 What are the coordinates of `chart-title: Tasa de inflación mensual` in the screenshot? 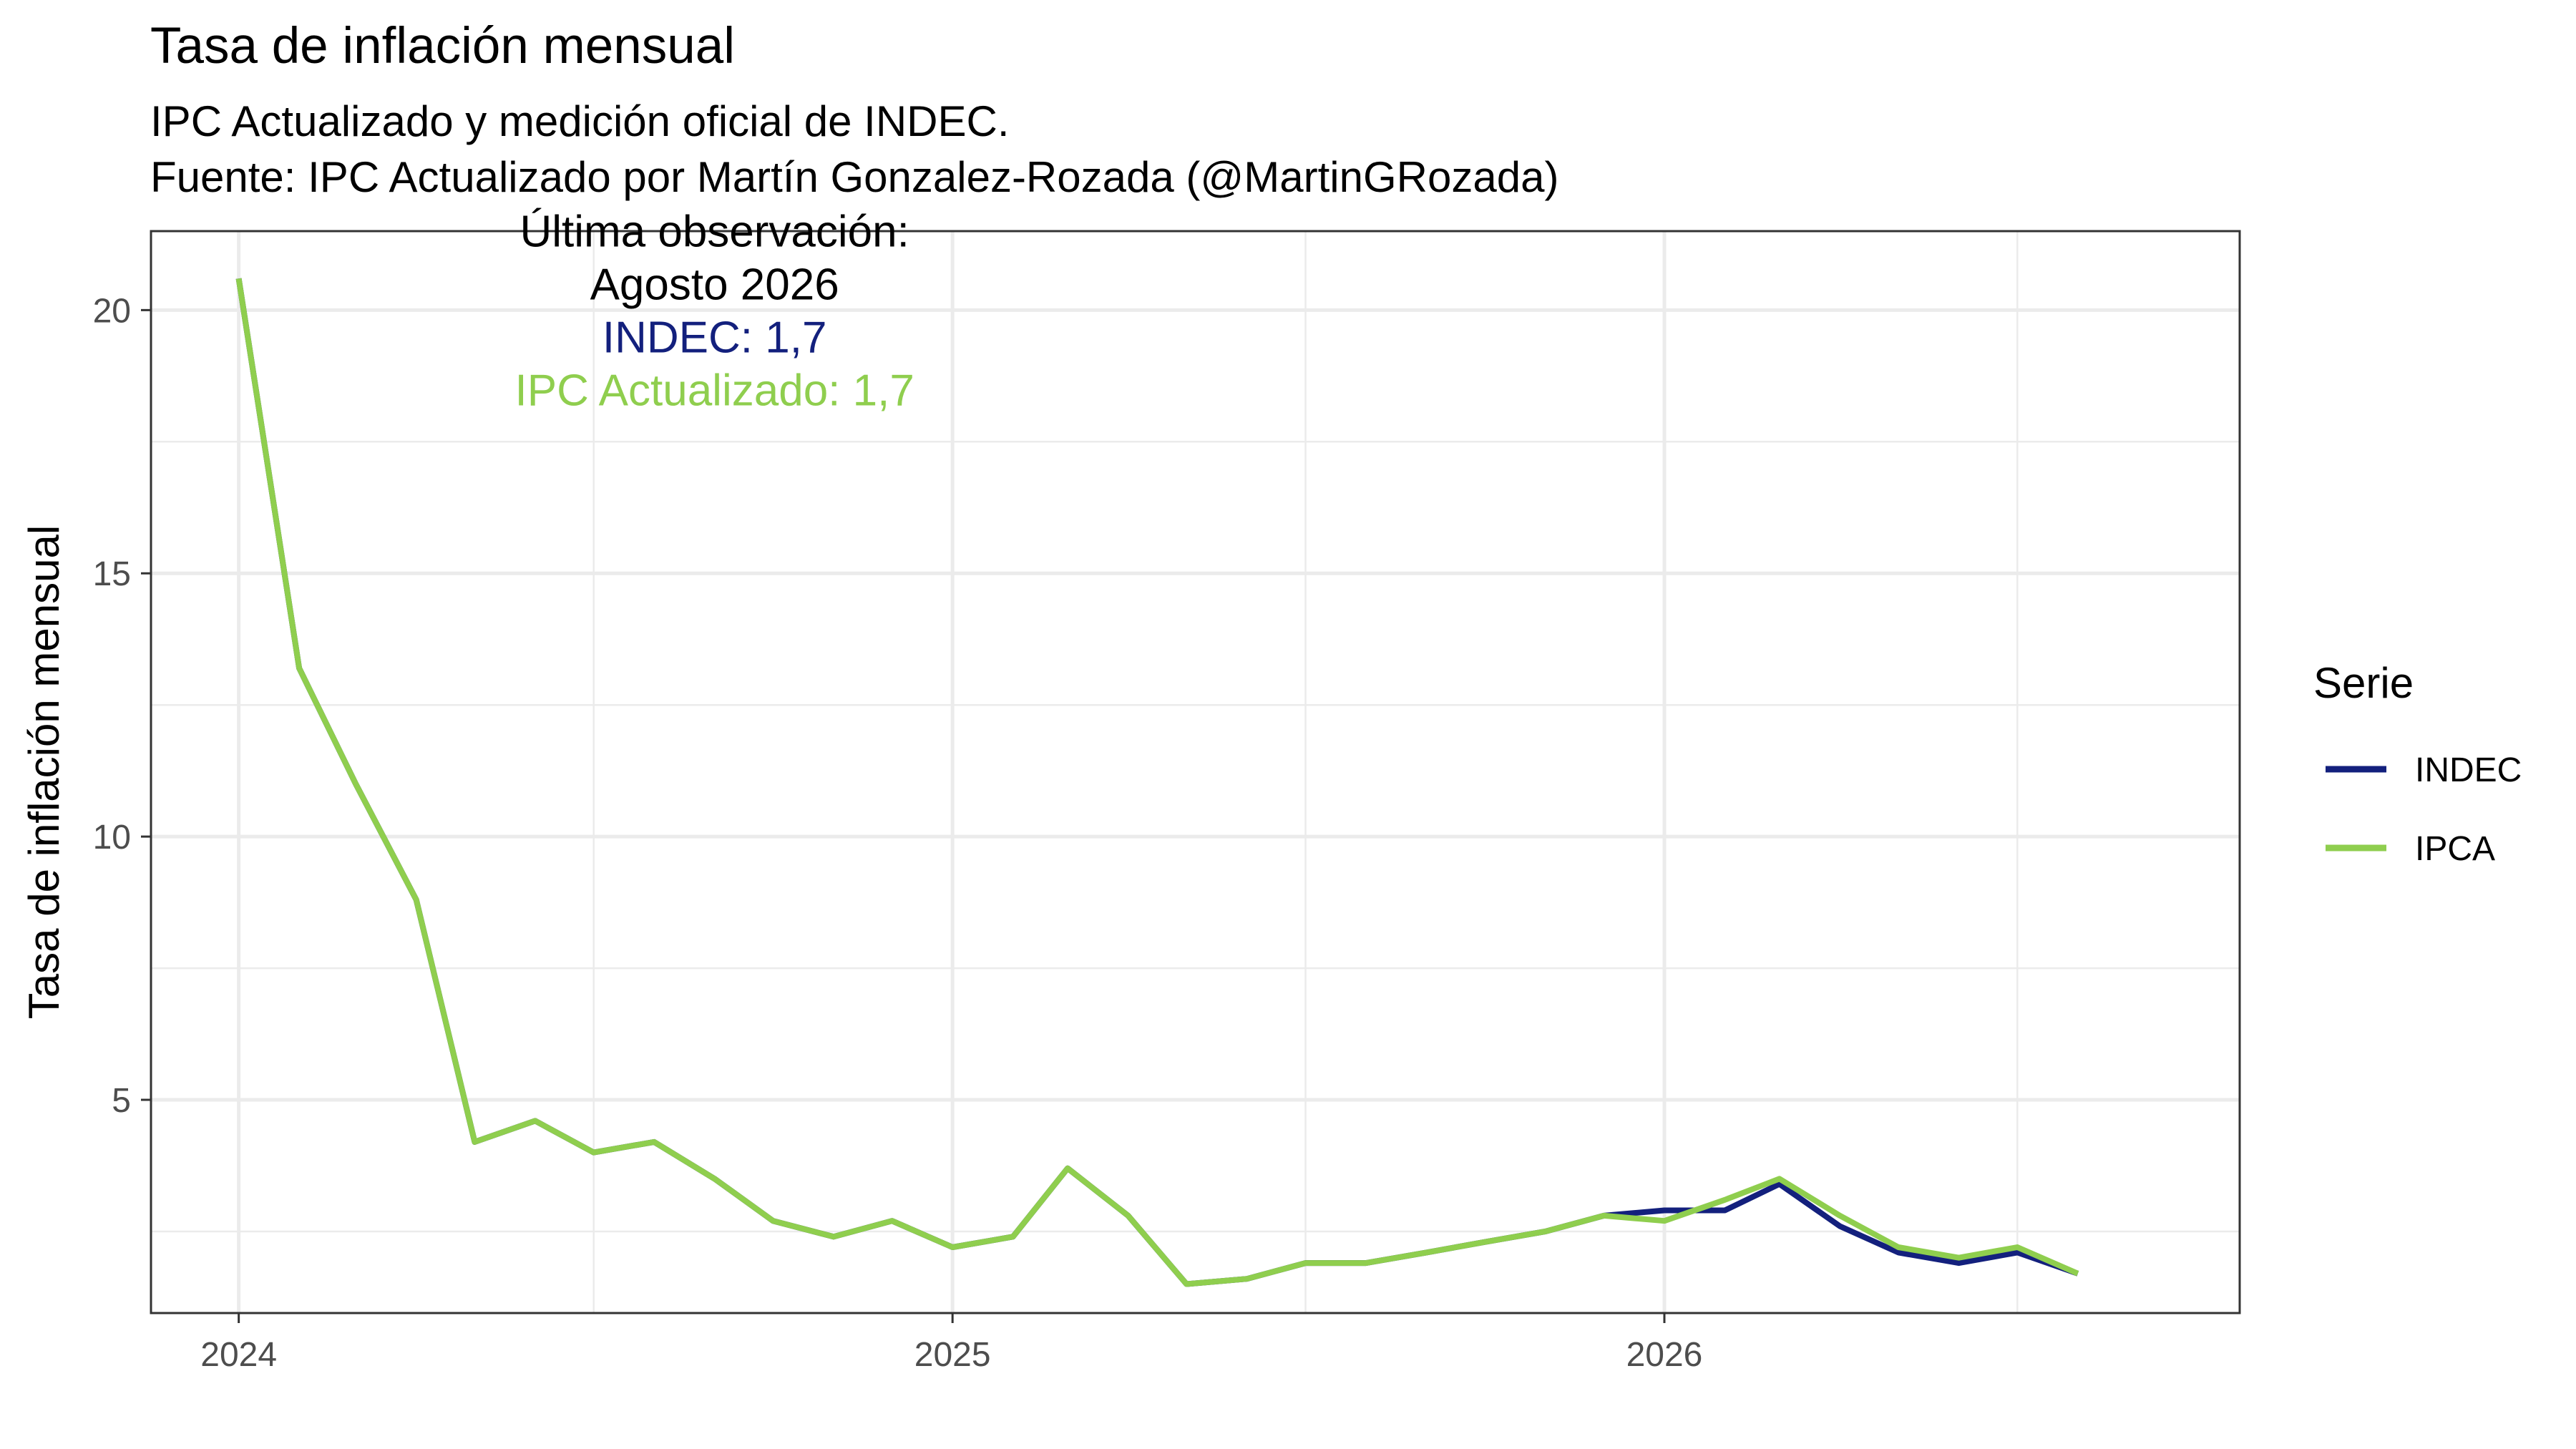 It's located at (442, 46).